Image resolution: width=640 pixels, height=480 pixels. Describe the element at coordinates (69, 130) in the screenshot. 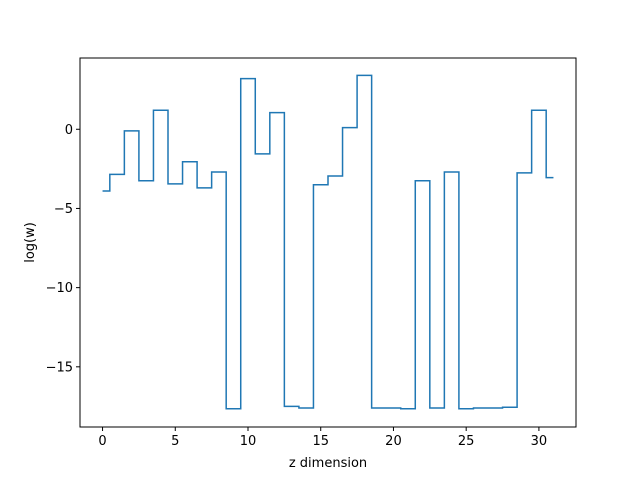

I see `y-tick-label: 0` at that location.